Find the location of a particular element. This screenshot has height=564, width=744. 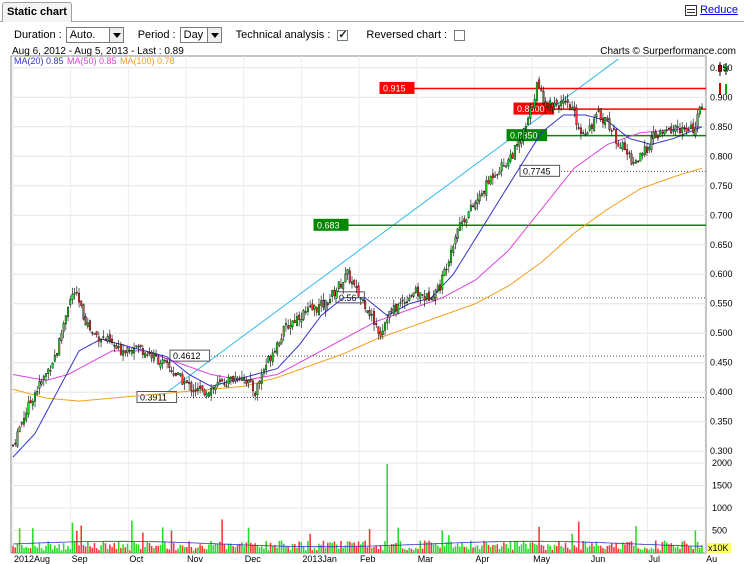

technical-analysis-checkbox is located at coordinates (343, 34).